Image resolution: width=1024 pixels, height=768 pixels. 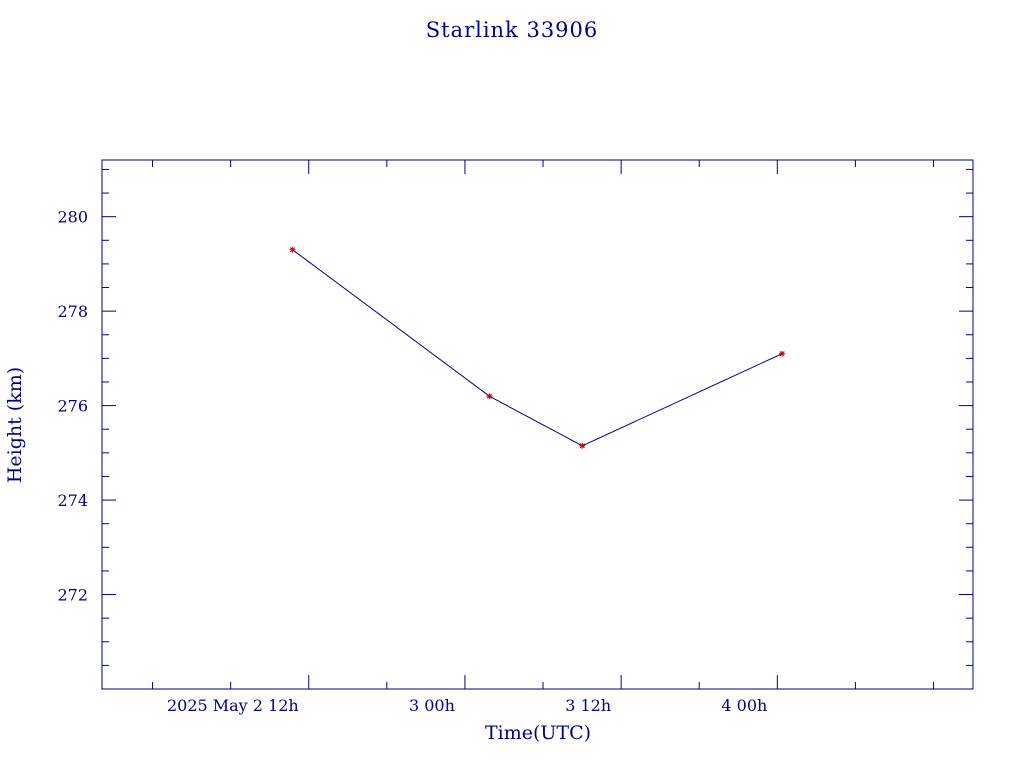 What do you see at coordinates (72, 595) in the screenshot?
I see `y-tick-label: 272` at bounding box center [72, 595].